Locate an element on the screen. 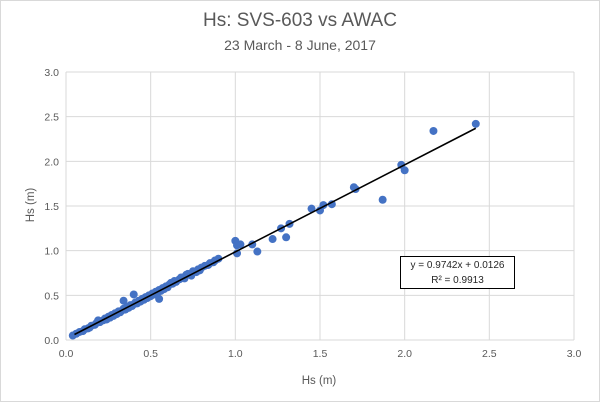 Image resolution: width=600 pixels, height=402 pixels. y-tick-label: 2.0 is located at coordinates (51, 162).